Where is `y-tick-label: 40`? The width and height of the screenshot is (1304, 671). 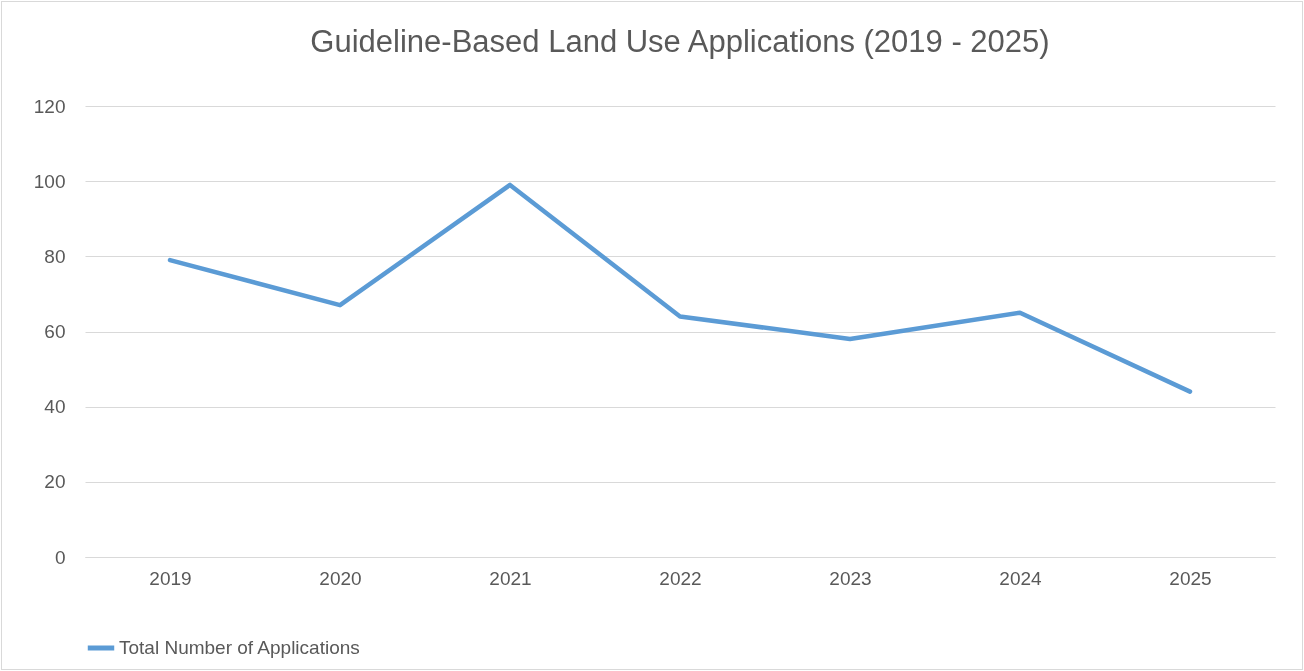
y-tick-label: 40 is located at coordinates (55, 407).